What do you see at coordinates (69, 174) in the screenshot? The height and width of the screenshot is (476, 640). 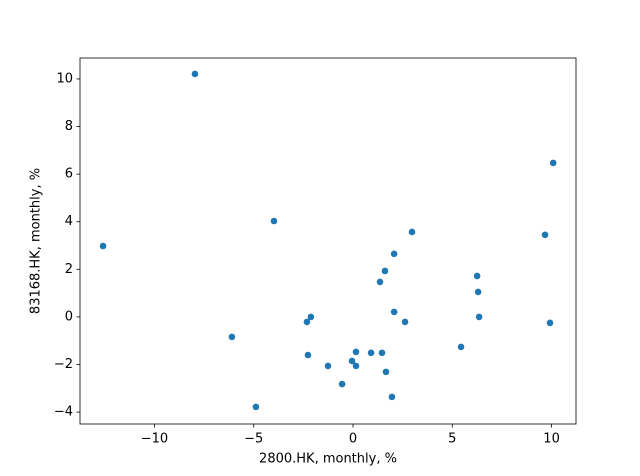 I see `y-tick-label: 6` at bounding box center [69, 174].